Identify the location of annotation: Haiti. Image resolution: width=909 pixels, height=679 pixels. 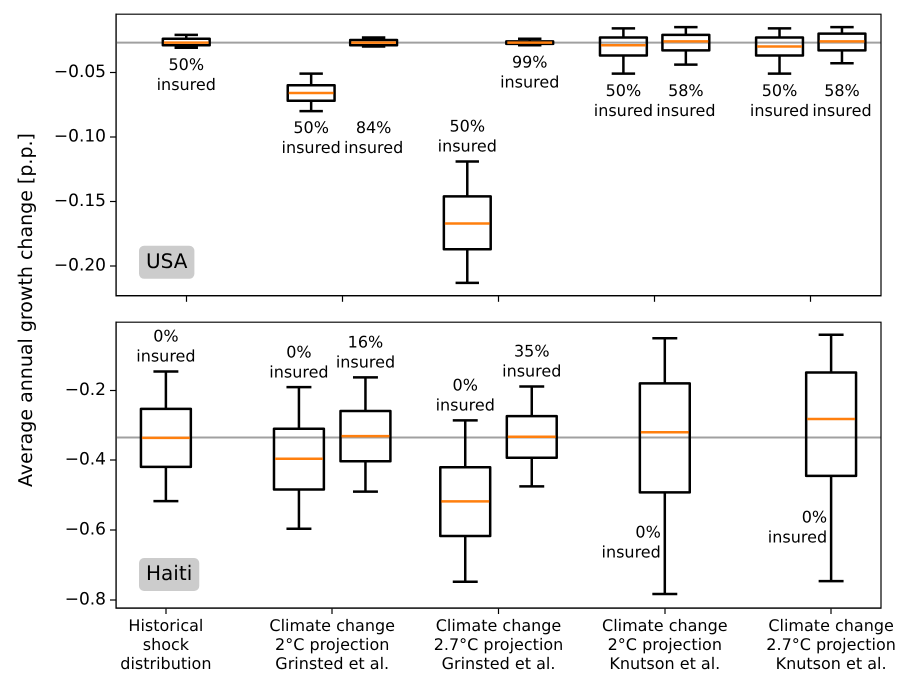
(169, 573).